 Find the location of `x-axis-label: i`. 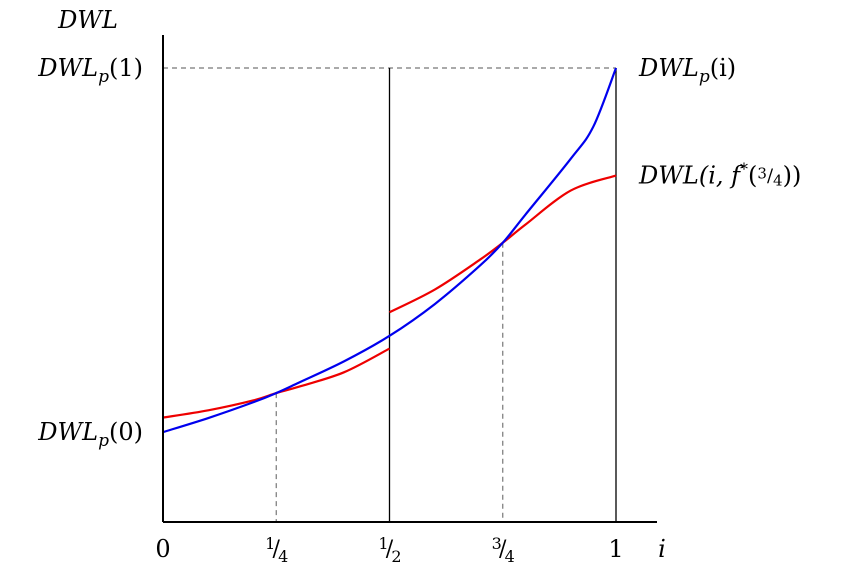

x-axis-label: i is located at coordinates (662, 549).